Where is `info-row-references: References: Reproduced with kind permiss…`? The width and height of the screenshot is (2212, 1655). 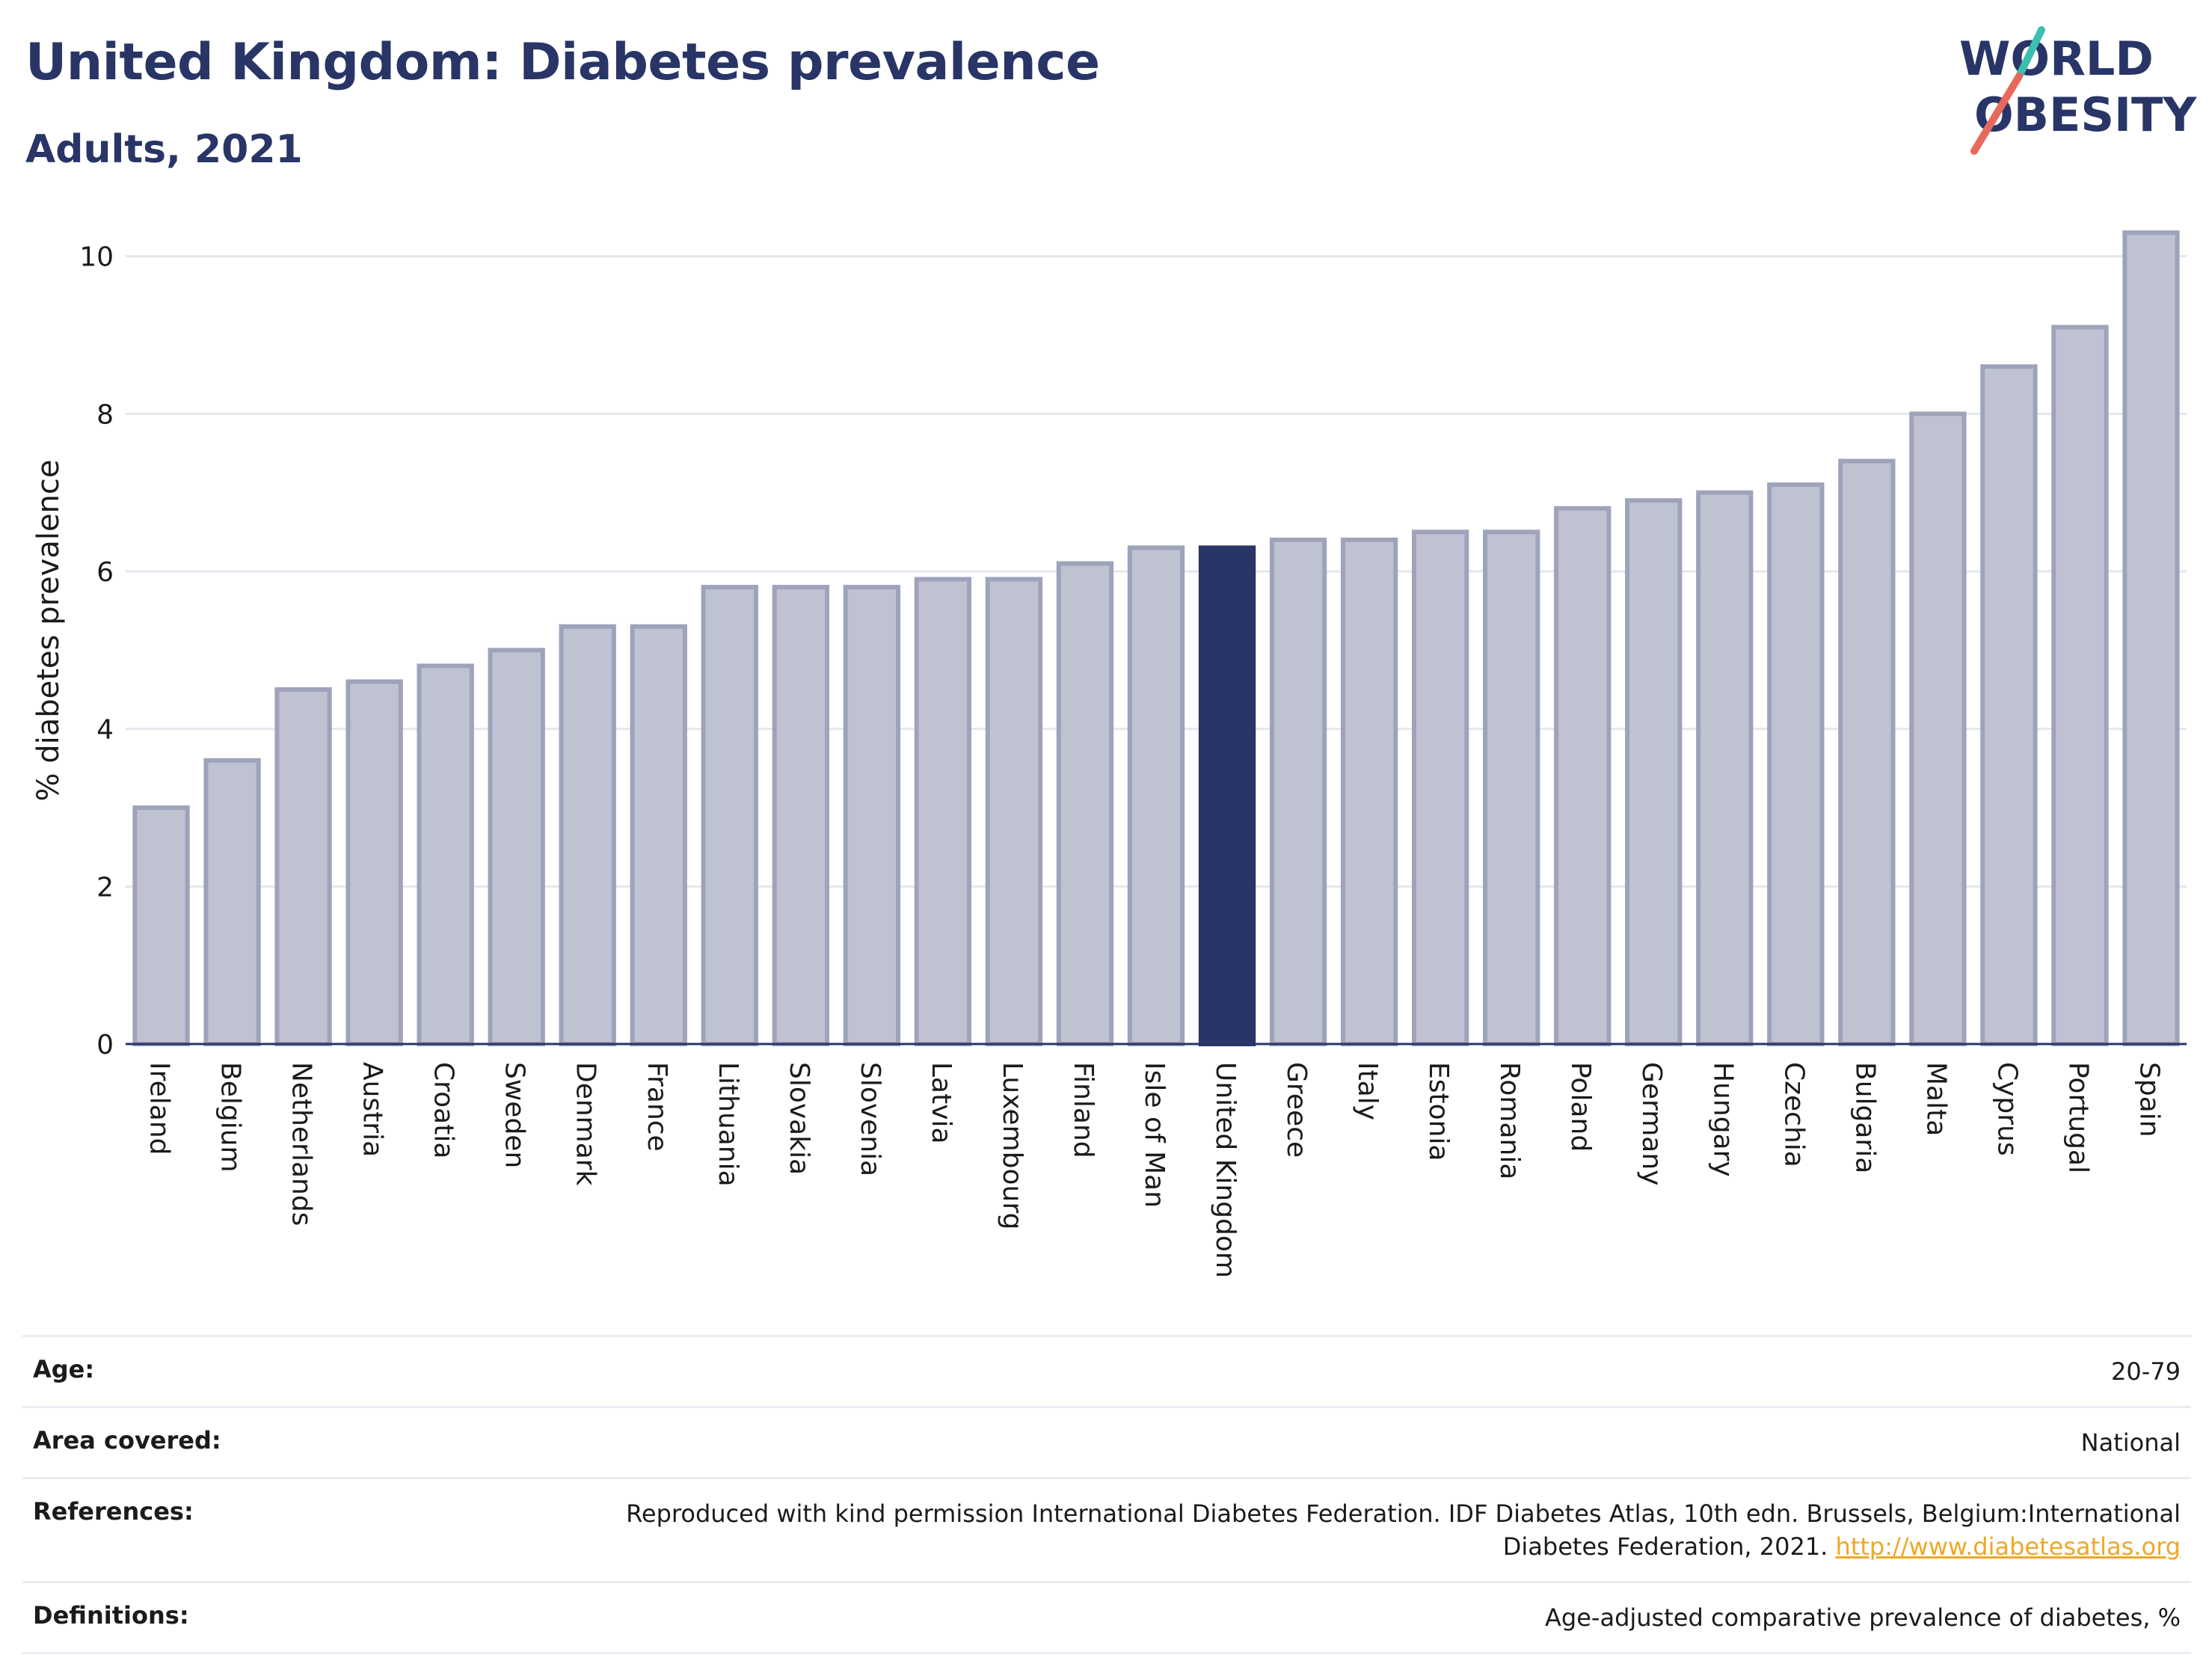
info-row-references: References: Reproduced with kind permiss… is located at coordinates (1106, 1529).